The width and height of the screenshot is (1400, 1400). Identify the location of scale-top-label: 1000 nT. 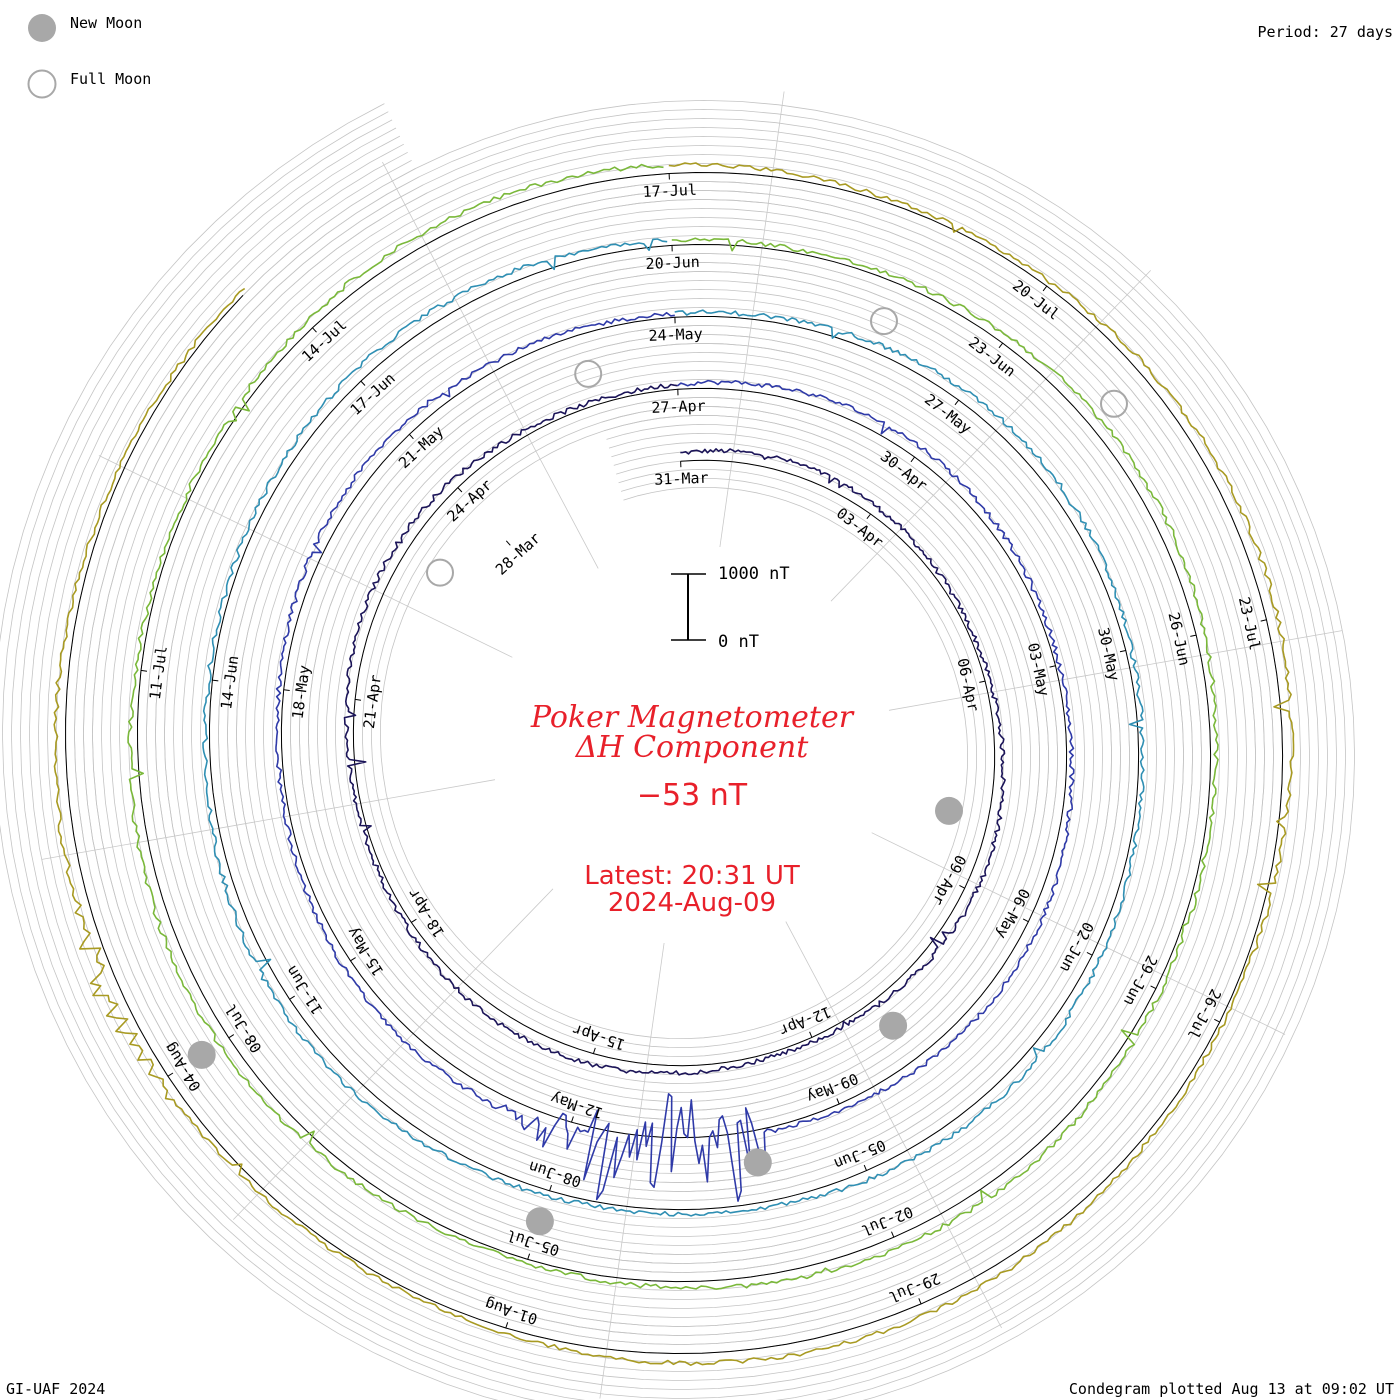
(754, 574).